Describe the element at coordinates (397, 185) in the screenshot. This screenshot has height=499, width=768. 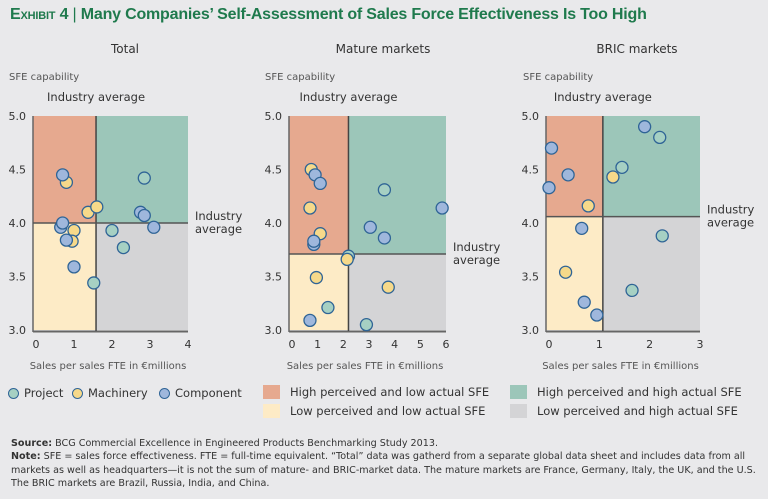
I see `quadrant-high-perceived-high-actual` at that location.